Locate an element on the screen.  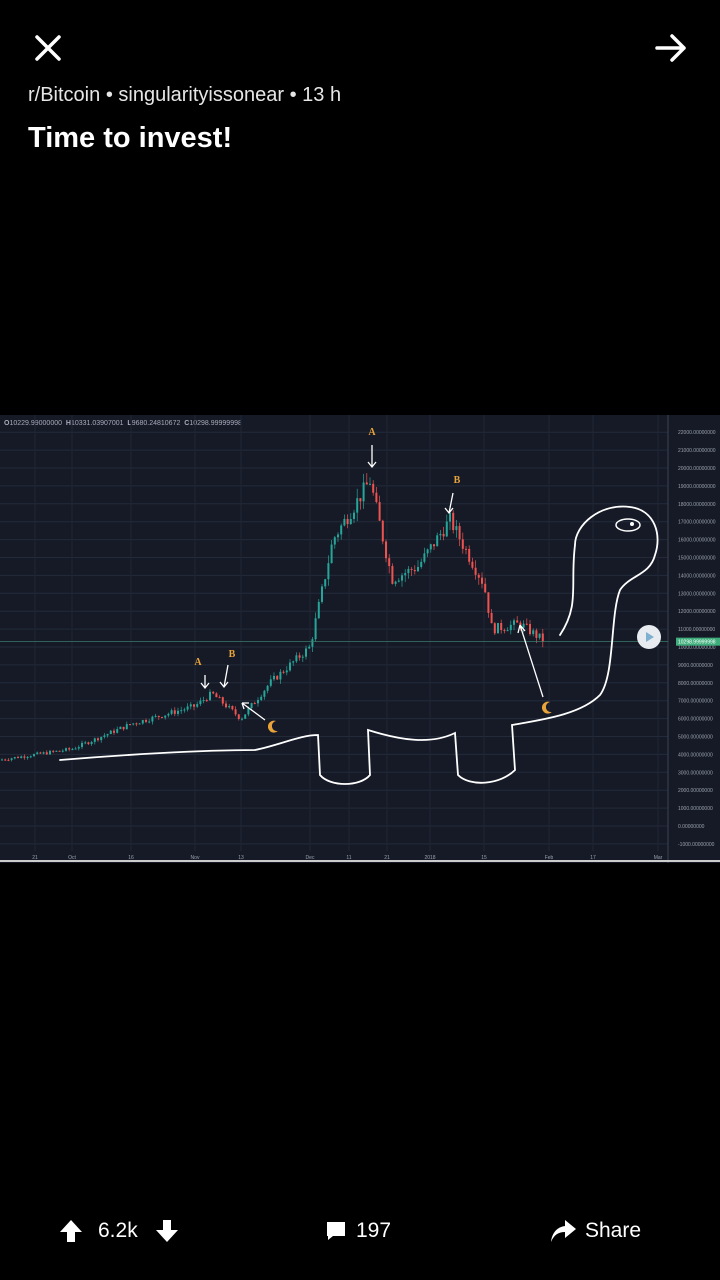
date-tick-label: Mar is located at coordinates (658, 858).